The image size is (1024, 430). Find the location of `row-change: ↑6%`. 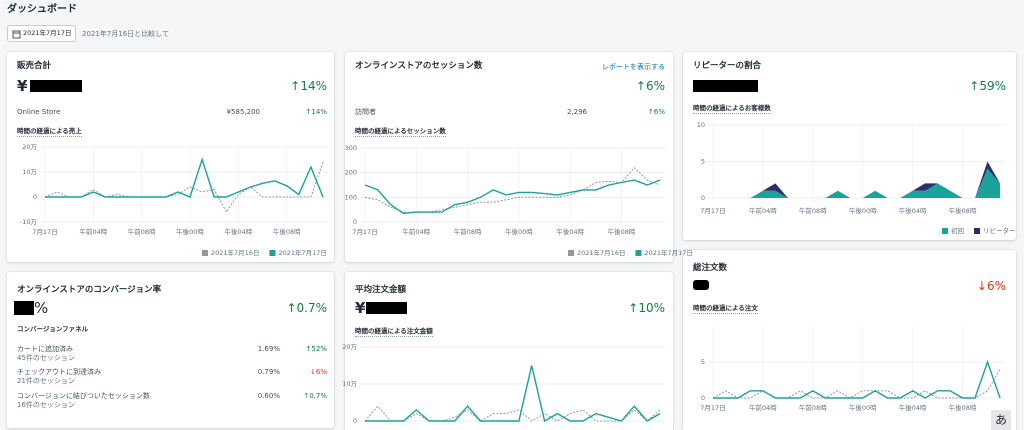

row-change: ↑6% is located at coordinates (656, 112).